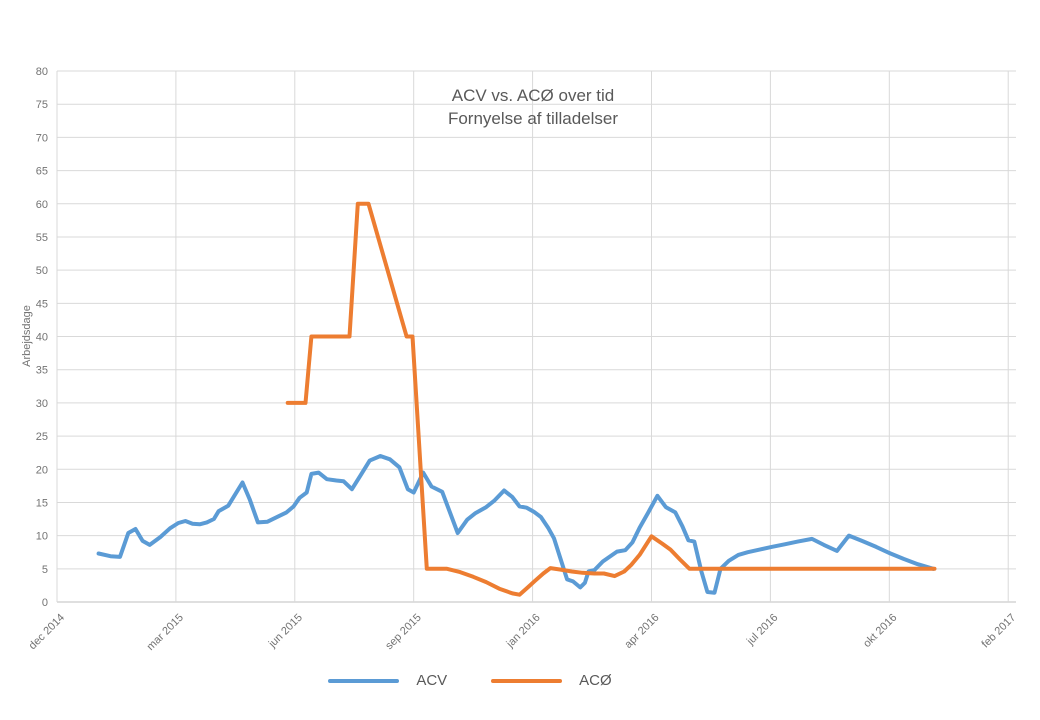 The width and height of the screenshot is (1040, 720). What do you see at coordinates (403, 632) in the screenshot?
I see `x-tick-label: sep 2015` at bounding box center [403, 632].